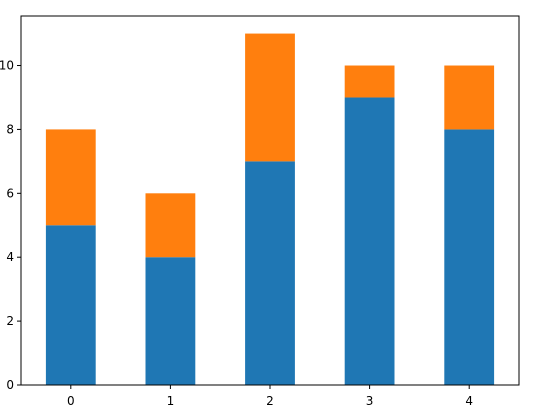 This screenshot has width=533, height=417. I want to click on y-tick-label: 2, so click(10, 321).